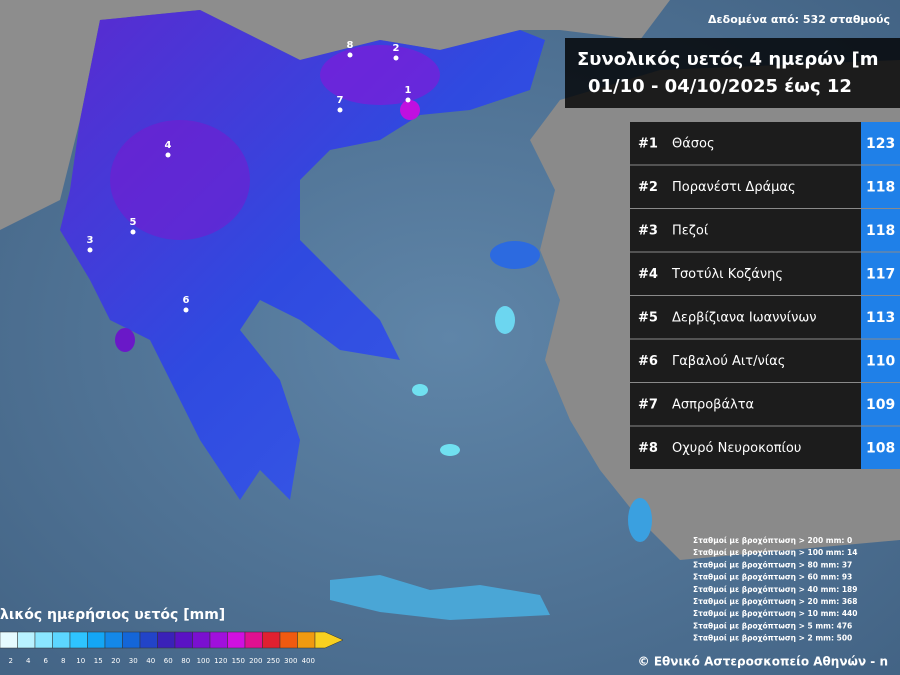 The width and height of the screenshot is (900, 675). What do you see at coordinates (799, 19) in the screenshot?
I see `source: Δεδομένα από: 532 σταθμούς` at bounding box center [799, 19].